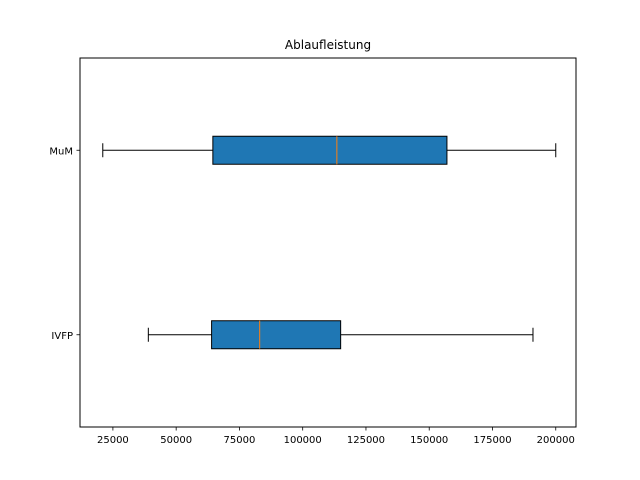 This screenshot has width=640, height=480. What do you see at coordinates (64, 244) in the screenshot?
I see `y-axis: IVFP MuM` at bounding box center [64, 244].